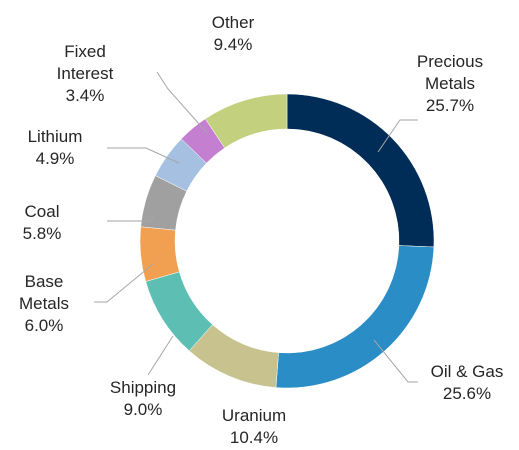  What do you see at coordinates (44, 325) in the screenshot?
I see `data-label-value: 6.0%` at bounding box center [44, 325].